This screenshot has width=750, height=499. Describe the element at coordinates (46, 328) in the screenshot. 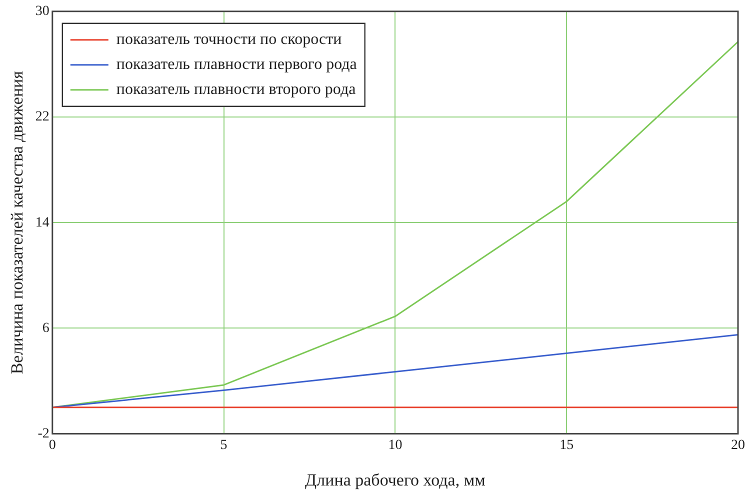

I see `y-tick-label: 6` at that location.